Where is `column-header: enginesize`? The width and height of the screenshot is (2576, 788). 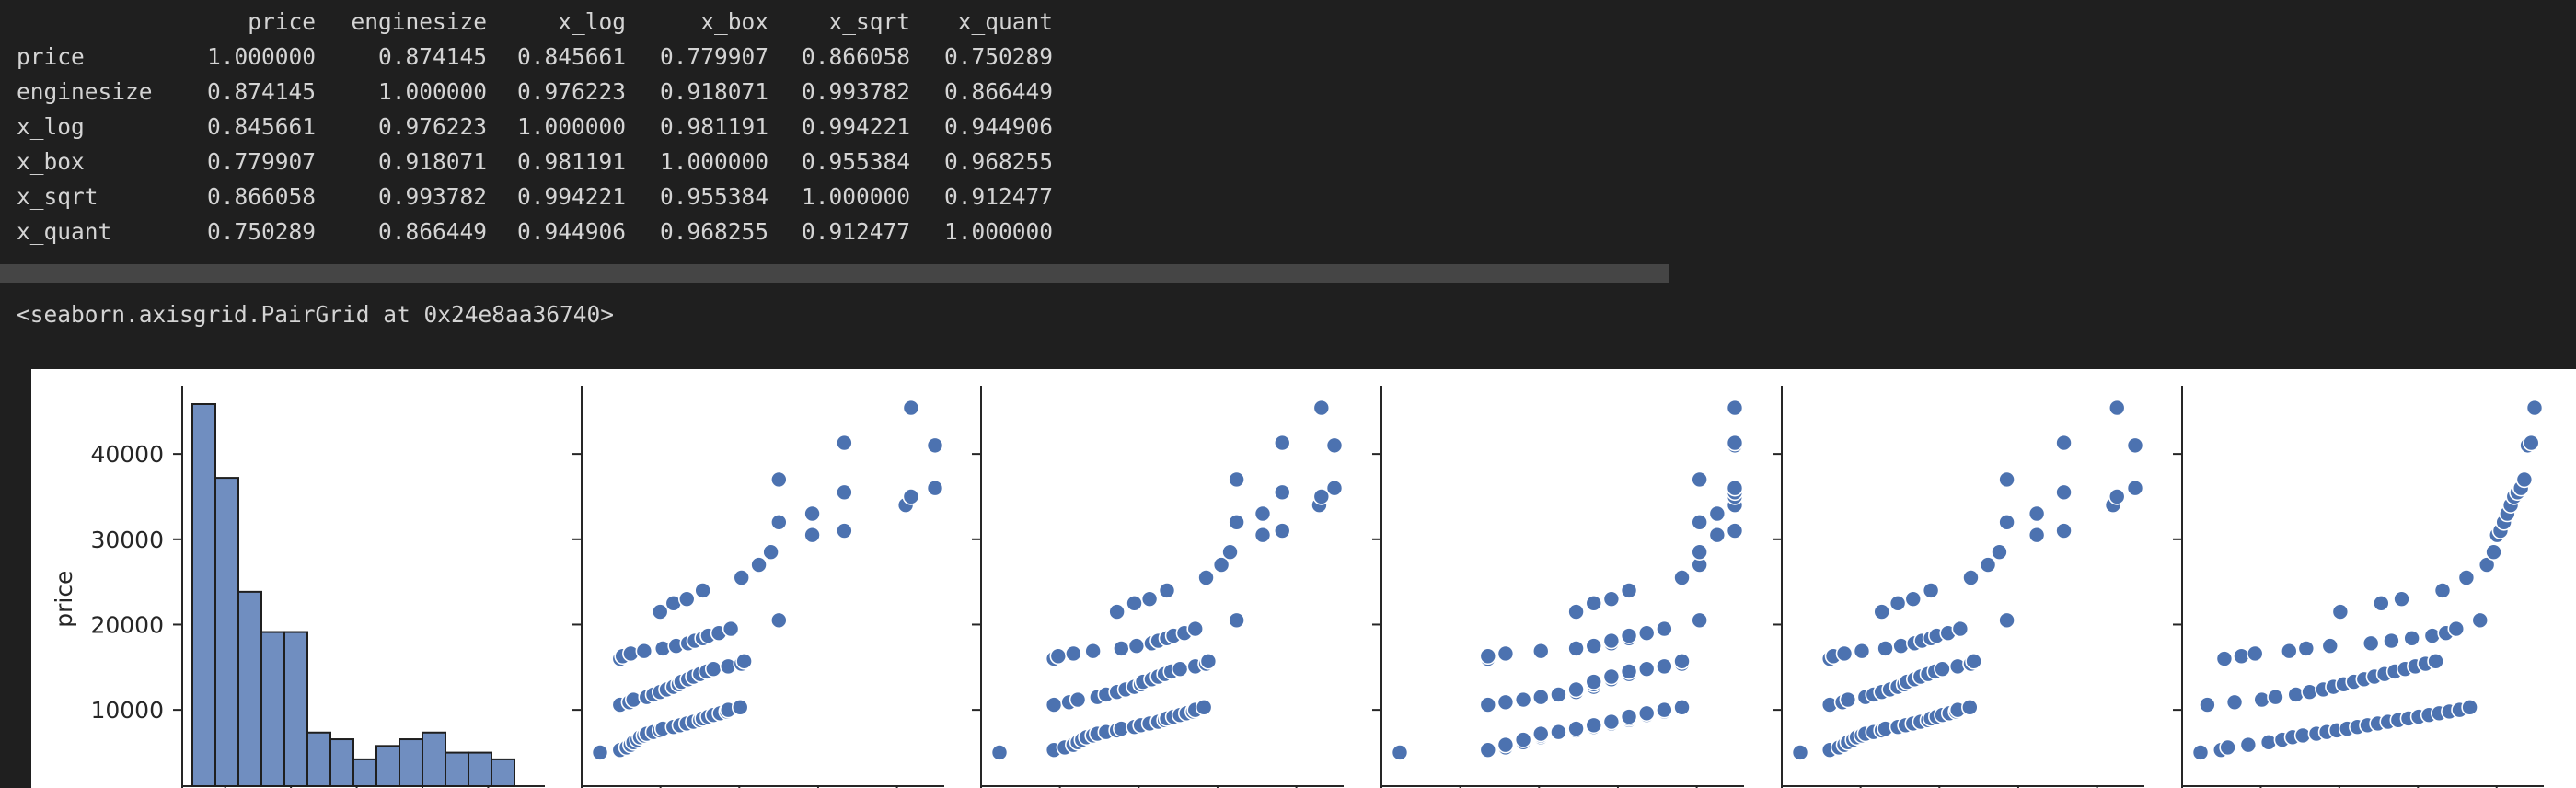 column-header: enginesize is located at coordinates (419, 21).